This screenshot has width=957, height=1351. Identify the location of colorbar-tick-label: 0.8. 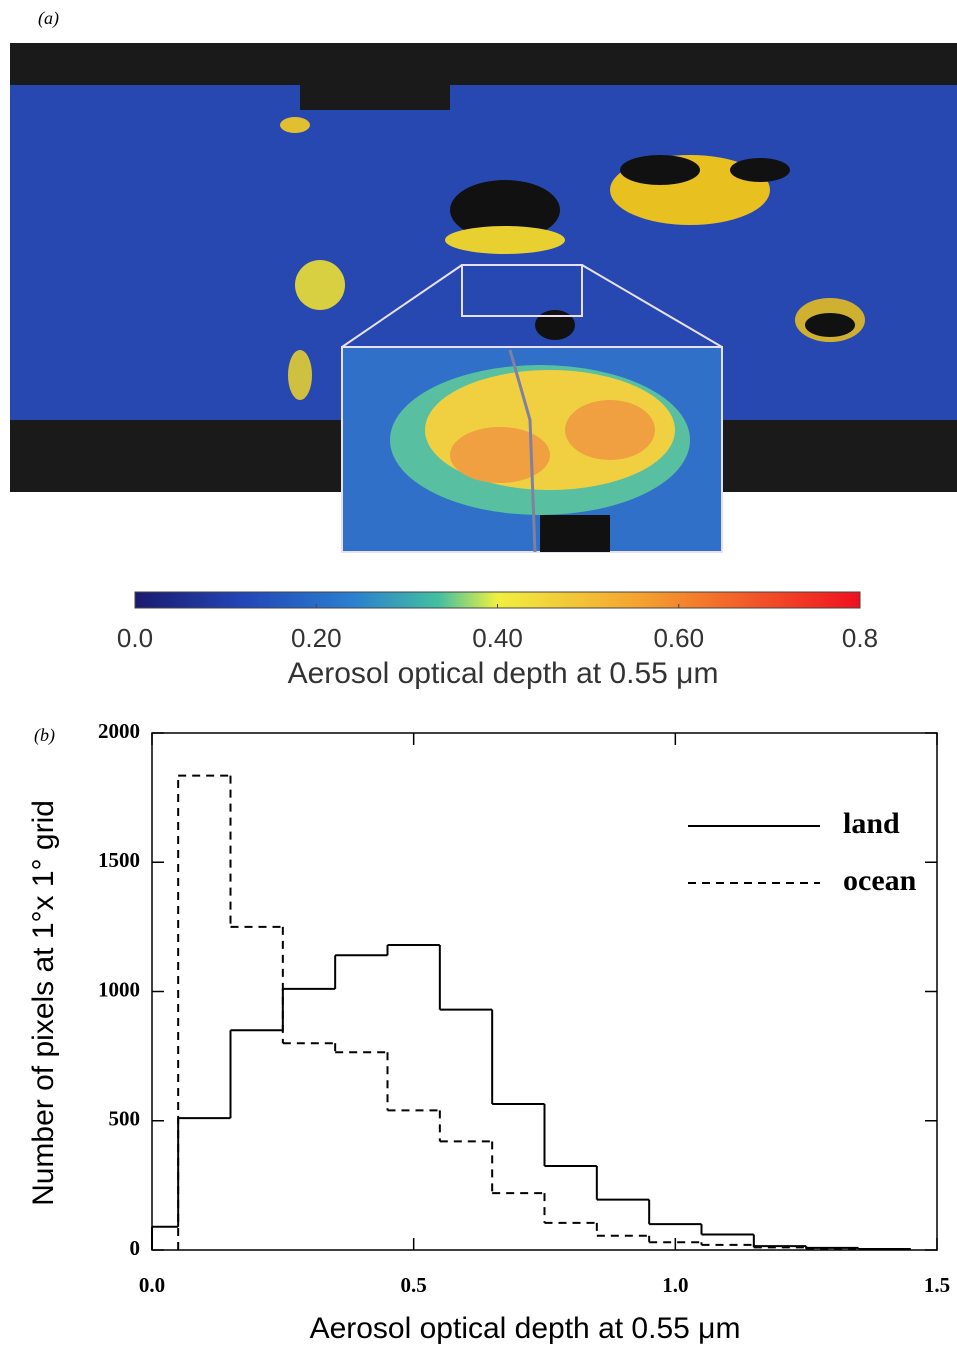
(860, 638).